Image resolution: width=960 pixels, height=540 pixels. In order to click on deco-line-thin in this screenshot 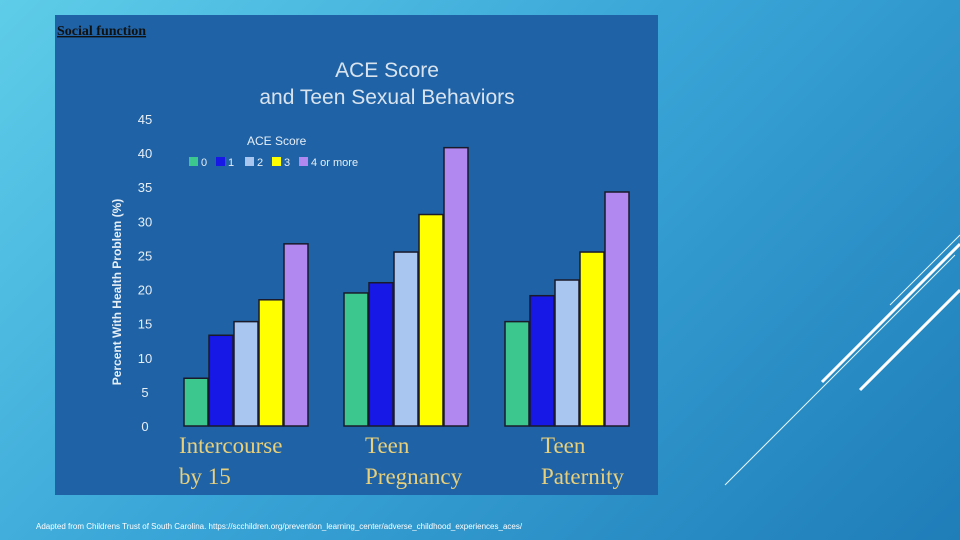, I will do `click(840, 370)`.